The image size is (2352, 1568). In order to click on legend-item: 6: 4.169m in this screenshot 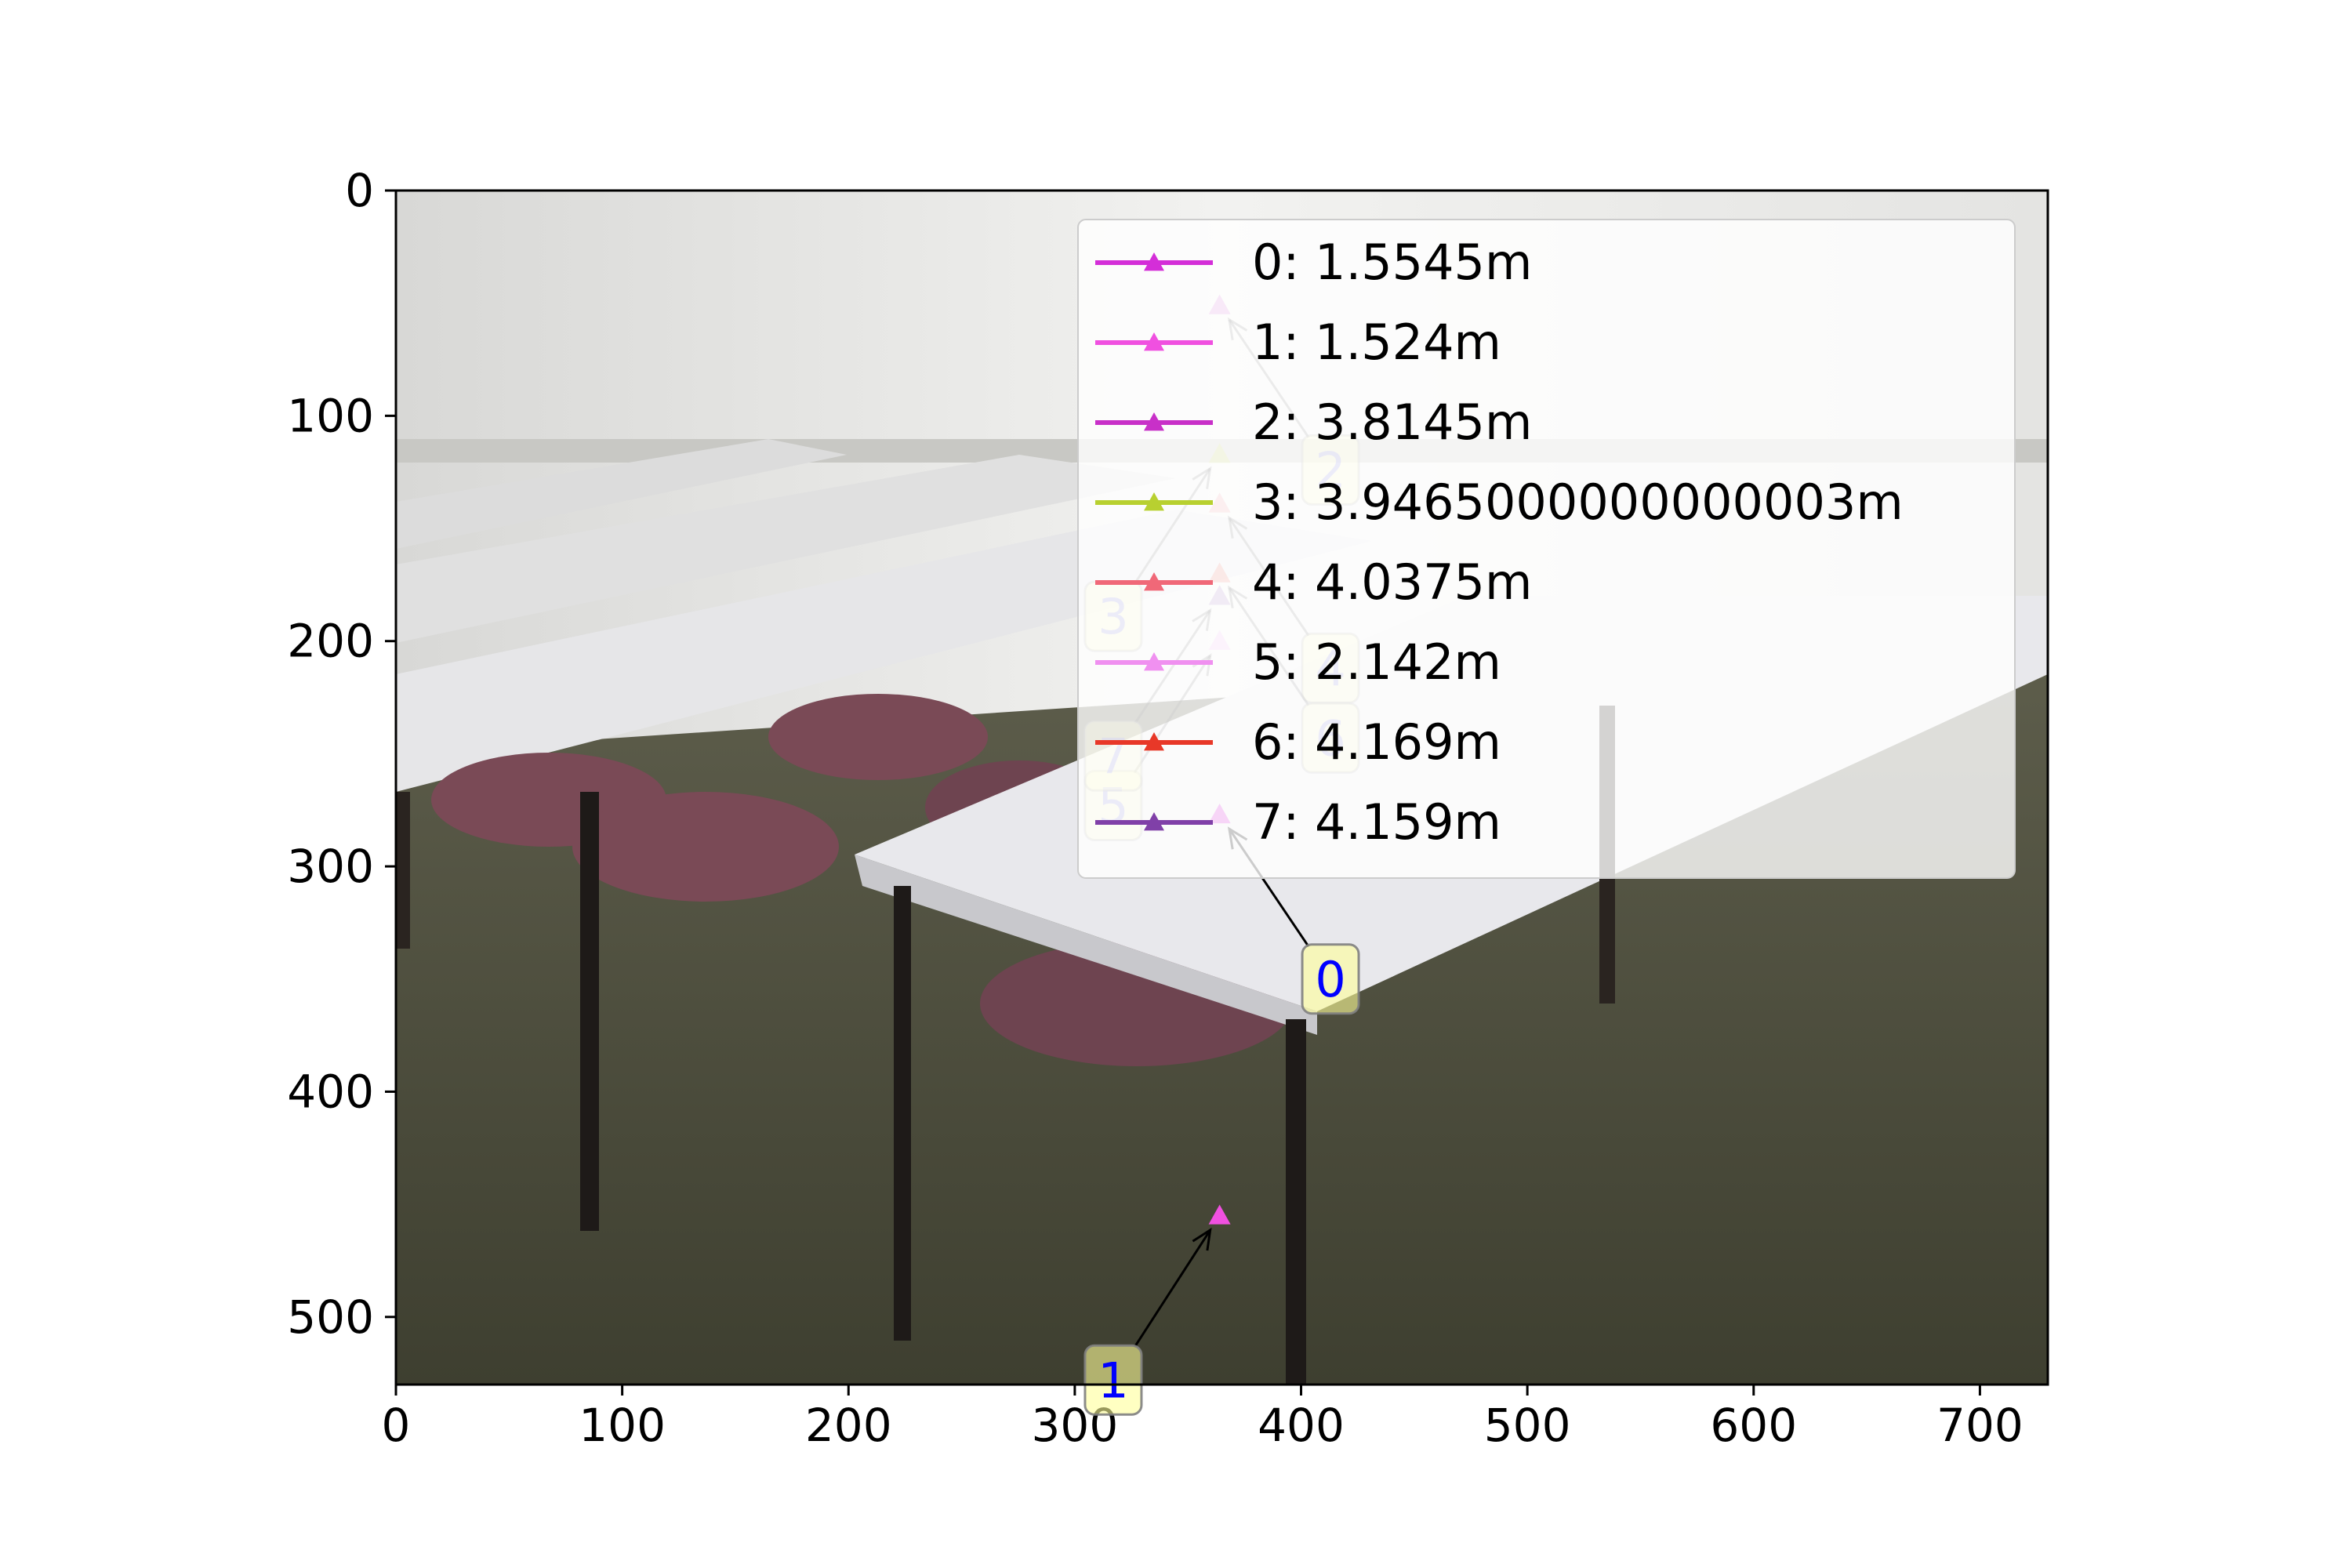, I will do `click(1298, 742)`.